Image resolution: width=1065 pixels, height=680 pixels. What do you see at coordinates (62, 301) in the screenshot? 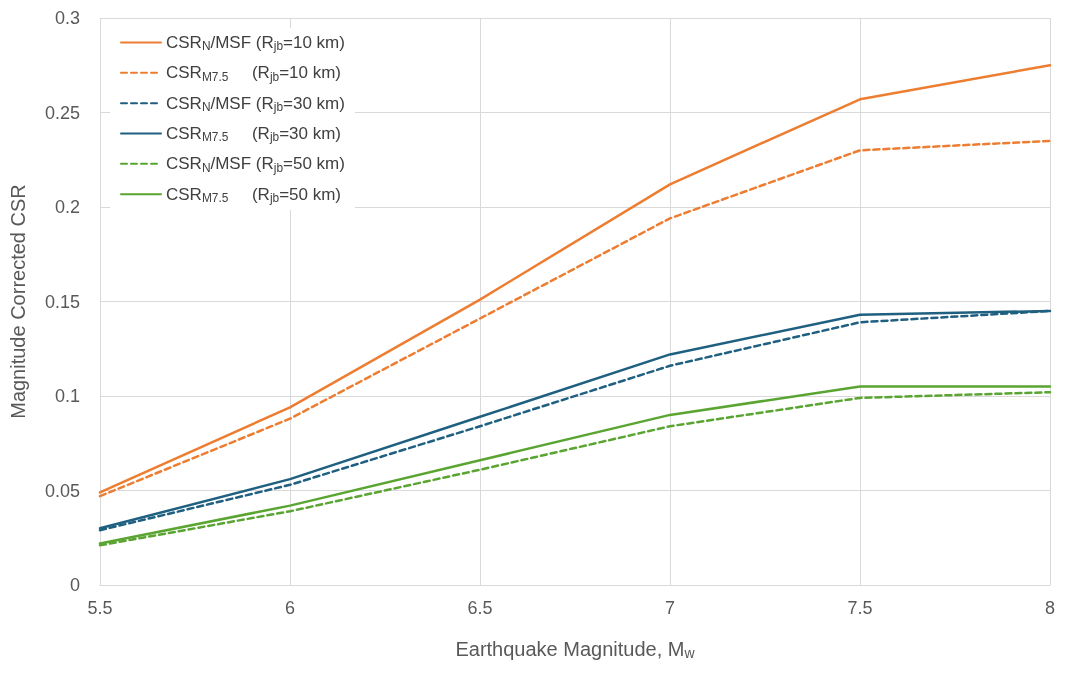
I see `y-tick-label: 0.15` at bounding box center [62, 301].